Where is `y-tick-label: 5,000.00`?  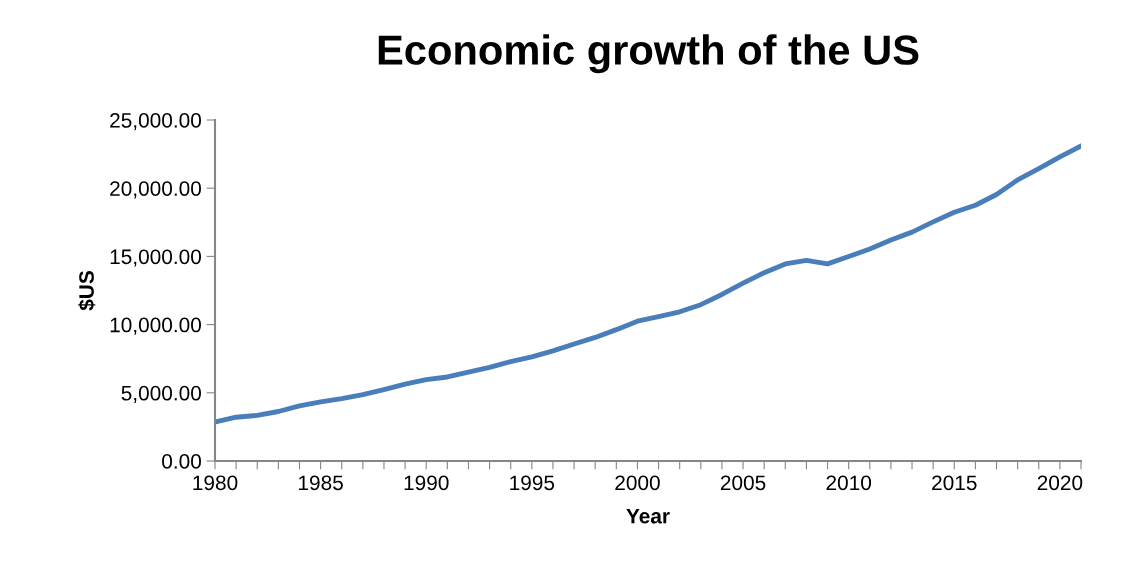
y-tick-label: 5,000.00 is located at coordinates (161, 394).